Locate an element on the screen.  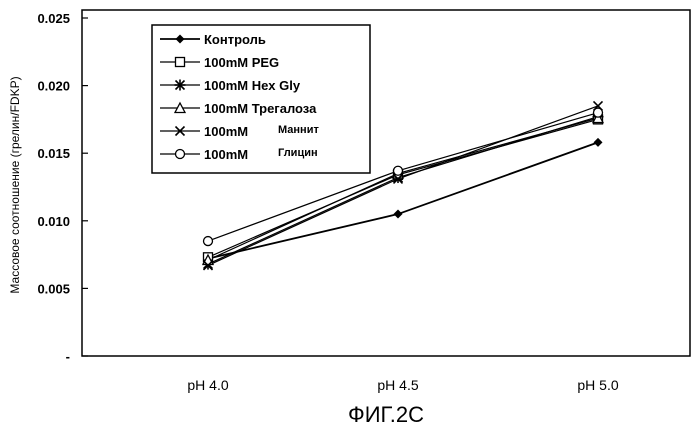
y-axis-label: Массовое соотношение (грелин/FDKP) is located at coordinates (15, 184).